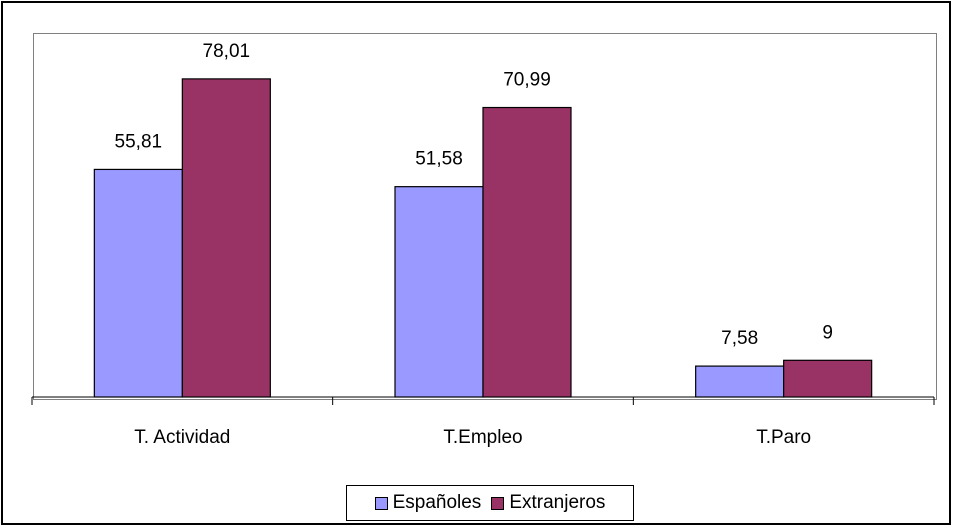 The height and width of the screenshot is (529, 956). Describe the element at coordinates (557, 502) in the screenshot. I see `legend-label-extranjeros: Extranjeros` at that location.